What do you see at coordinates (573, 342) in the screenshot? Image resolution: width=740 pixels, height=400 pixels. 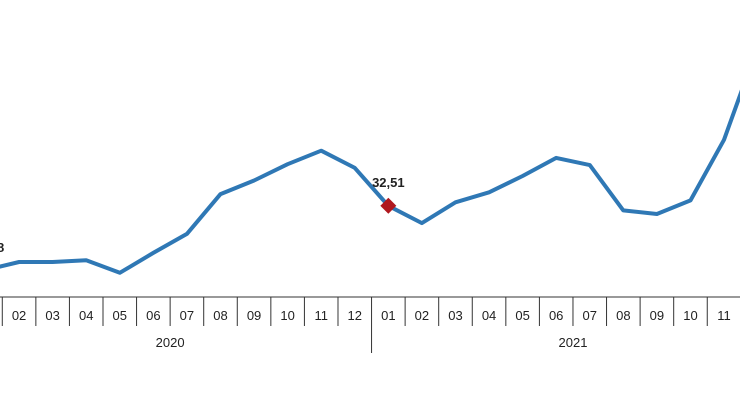 I see `year-label: 2021` at bounding box center [573, 342].